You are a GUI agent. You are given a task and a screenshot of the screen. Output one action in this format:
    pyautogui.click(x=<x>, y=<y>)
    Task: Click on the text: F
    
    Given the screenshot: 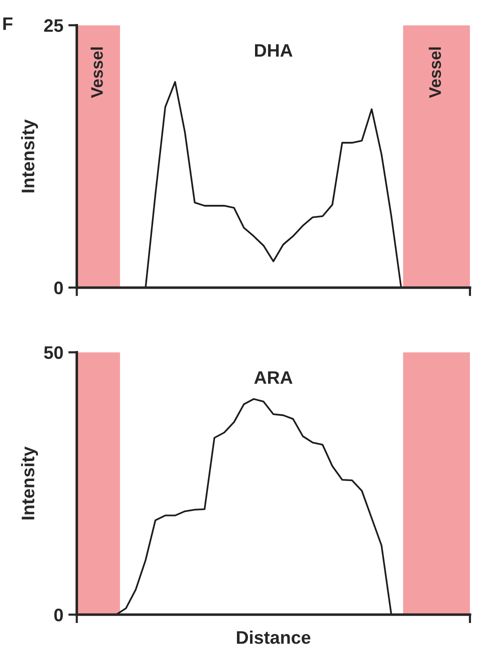 What is the action you would take?
    pyautogui.click(x=7, y=23)
    